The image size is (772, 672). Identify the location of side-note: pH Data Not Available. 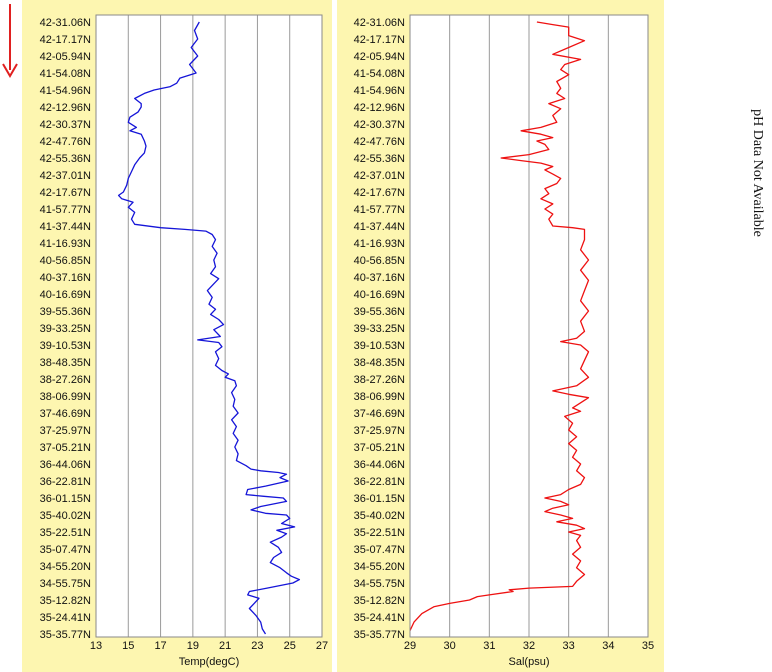
(756, 173).